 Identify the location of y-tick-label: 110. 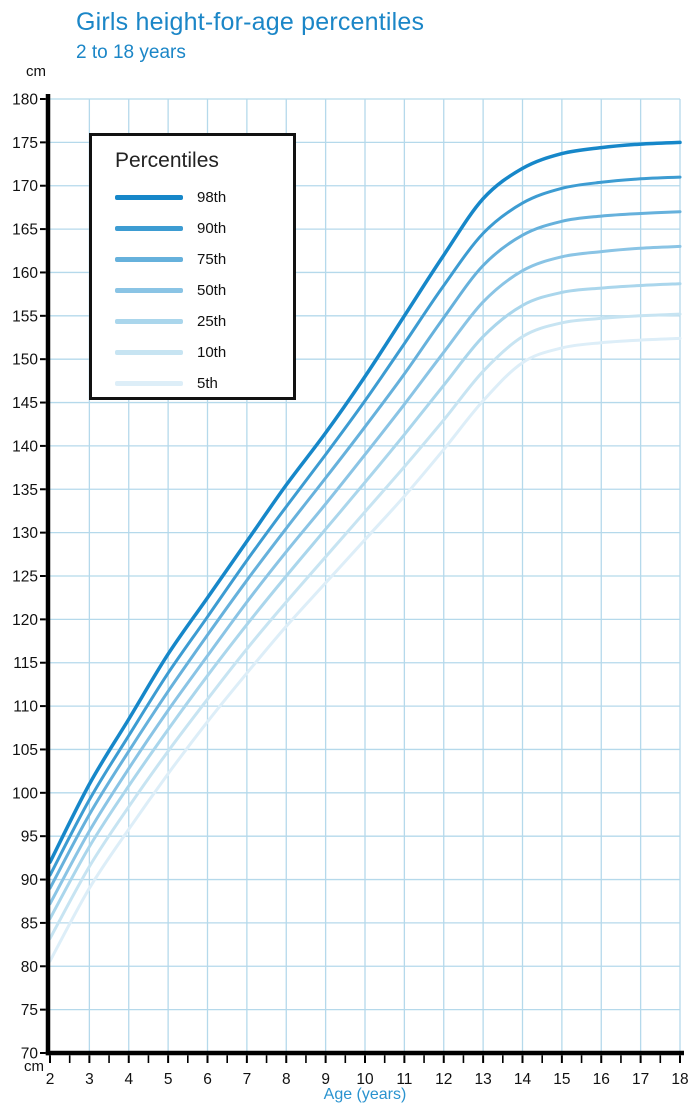
(25, 707).